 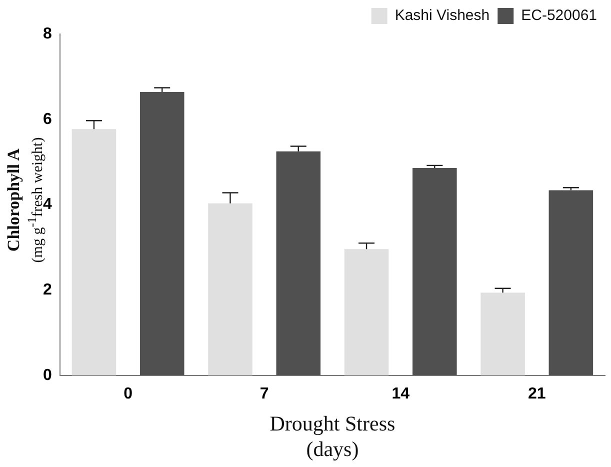 I want to click on y-tick-label: 2, so click(x=47, y=289).